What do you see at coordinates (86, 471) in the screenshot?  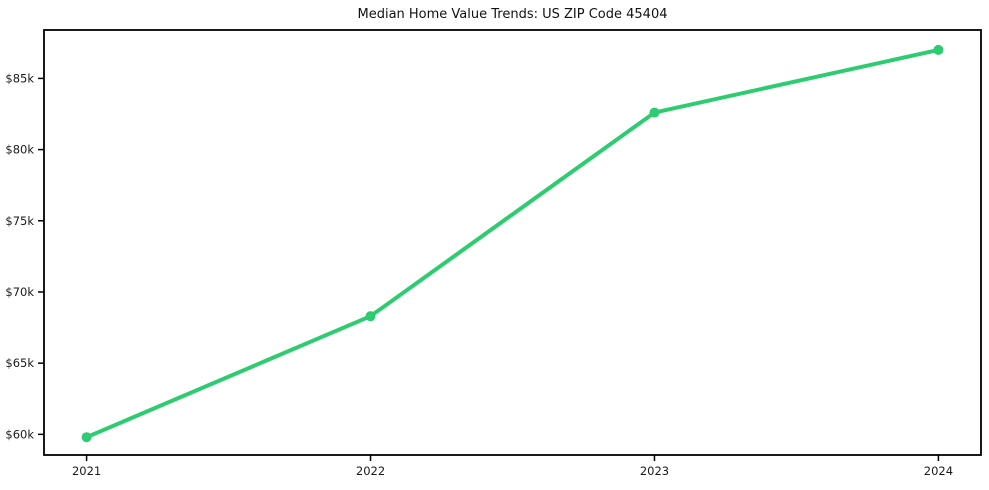 I see `x-tick-label: 2021` at bounding box center [86, 471].